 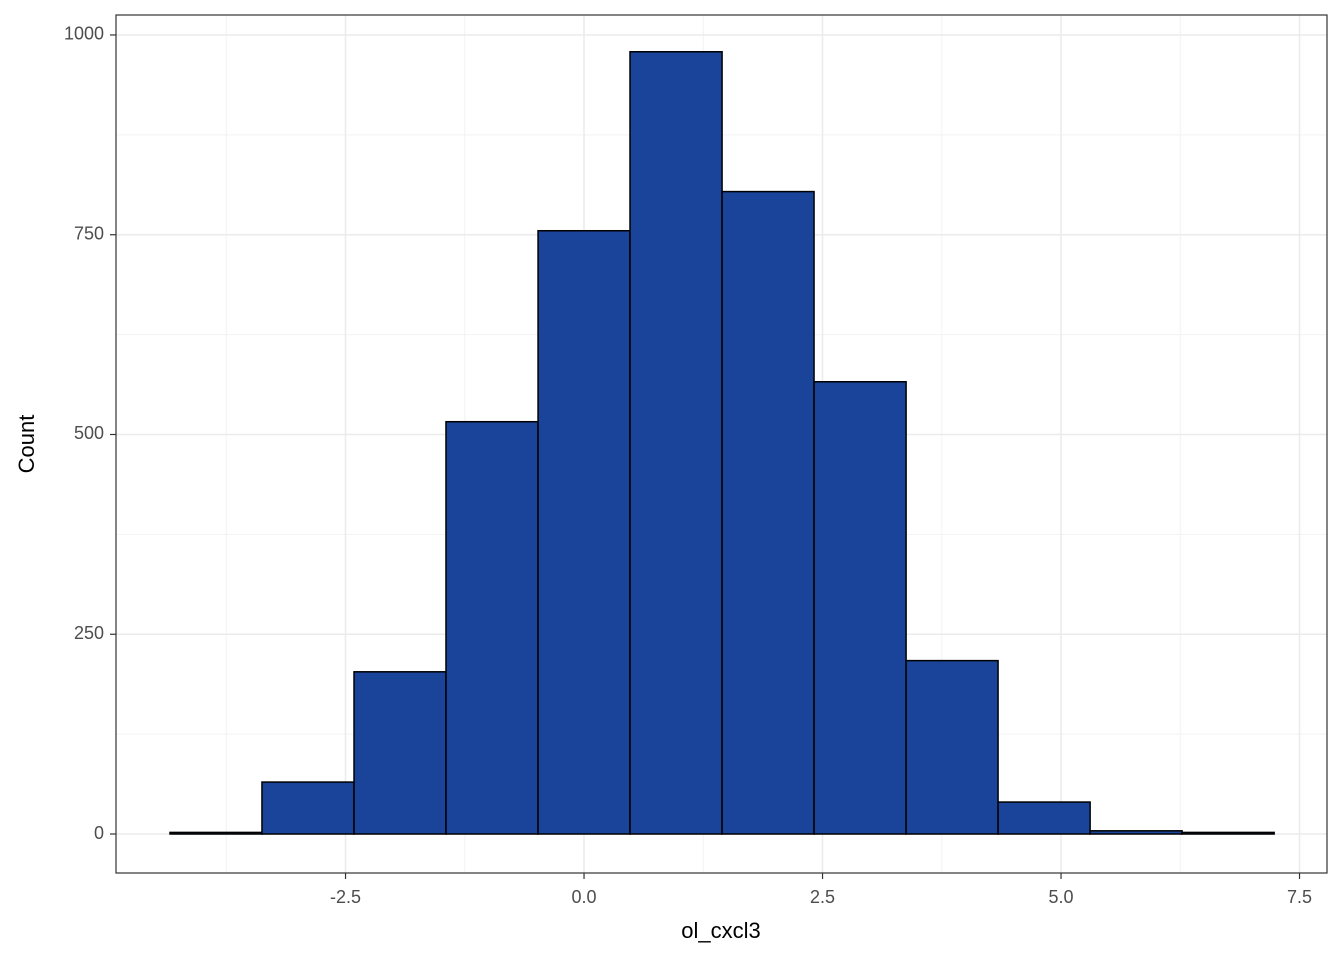 What do you see at coordinates (1061, 897) in the screenshot?
I see `x-tick-label: 5.0` at bounding box center [1061, 897].